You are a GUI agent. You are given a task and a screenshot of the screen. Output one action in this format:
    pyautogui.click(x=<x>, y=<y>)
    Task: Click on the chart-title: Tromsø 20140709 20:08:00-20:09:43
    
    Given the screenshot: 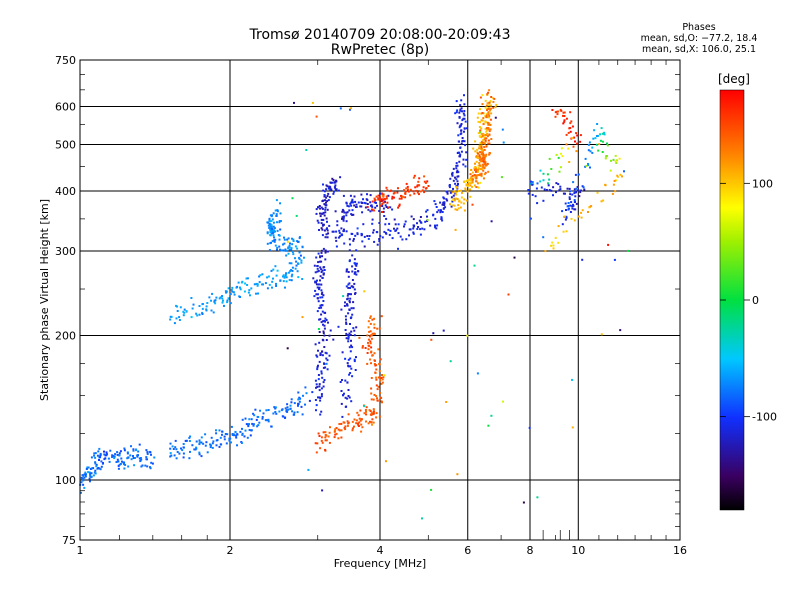 What is the action you would take?
    pyautogui.click(x=380, y=35)
    